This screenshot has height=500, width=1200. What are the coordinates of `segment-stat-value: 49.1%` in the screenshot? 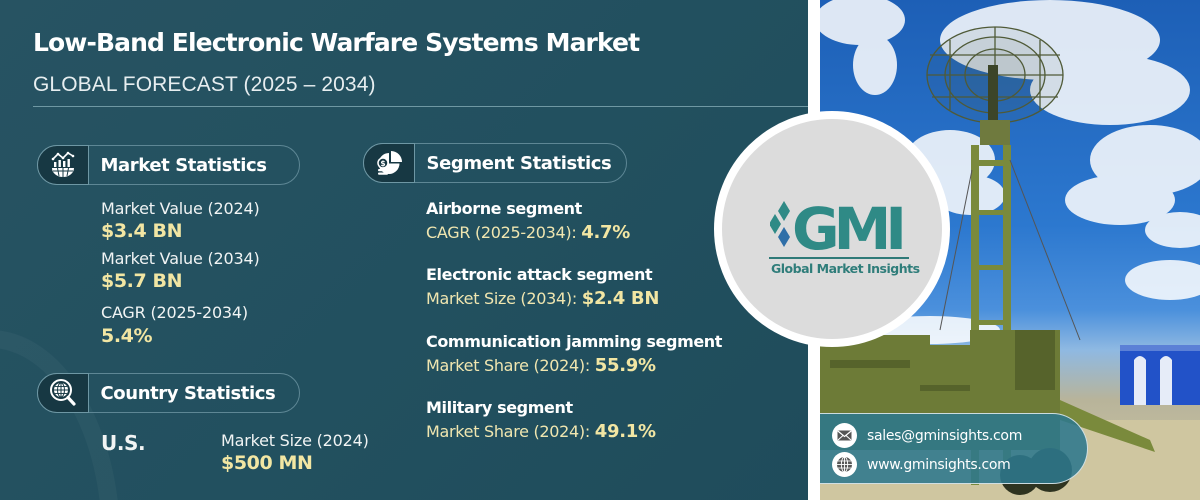 It's located at (625, 431).